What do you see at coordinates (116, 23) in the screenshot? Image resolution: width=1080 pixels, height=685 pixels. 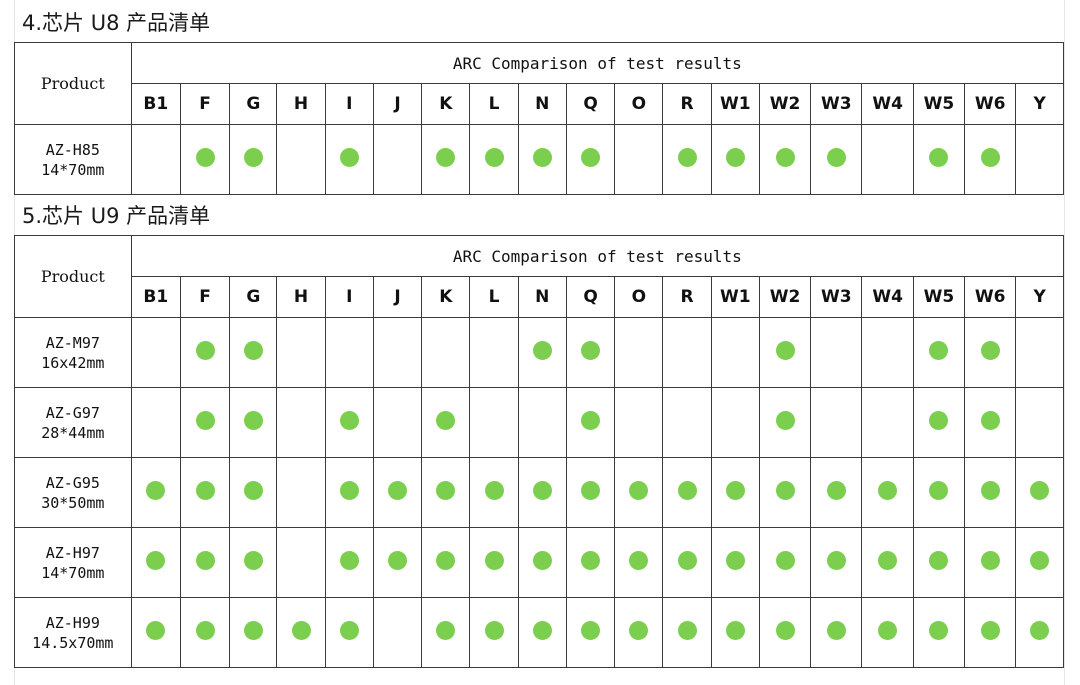 I see `section-title-u8: 4.芯片 U8 产品清单` at bounding box center [116, 23].